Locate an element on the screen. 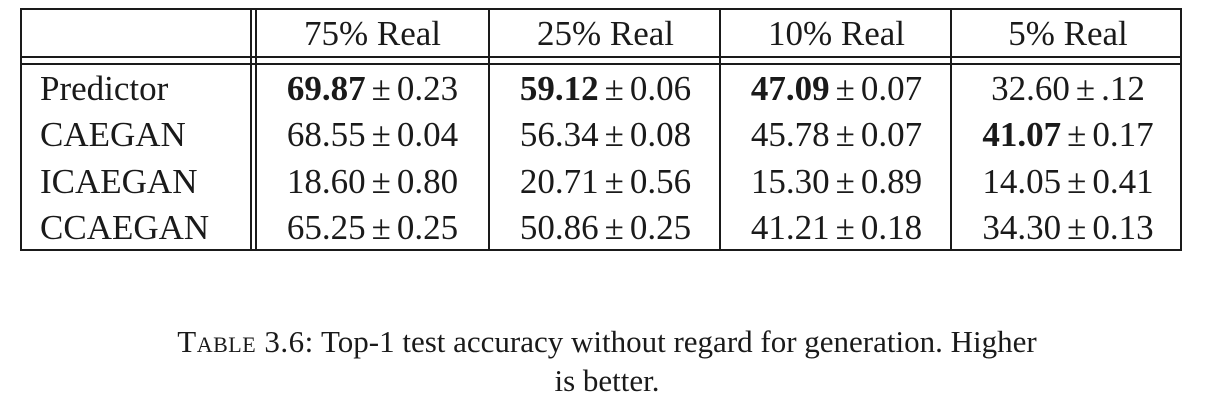  table-cell: 32.60 ± .12 is located at coordinates (1068, 88).